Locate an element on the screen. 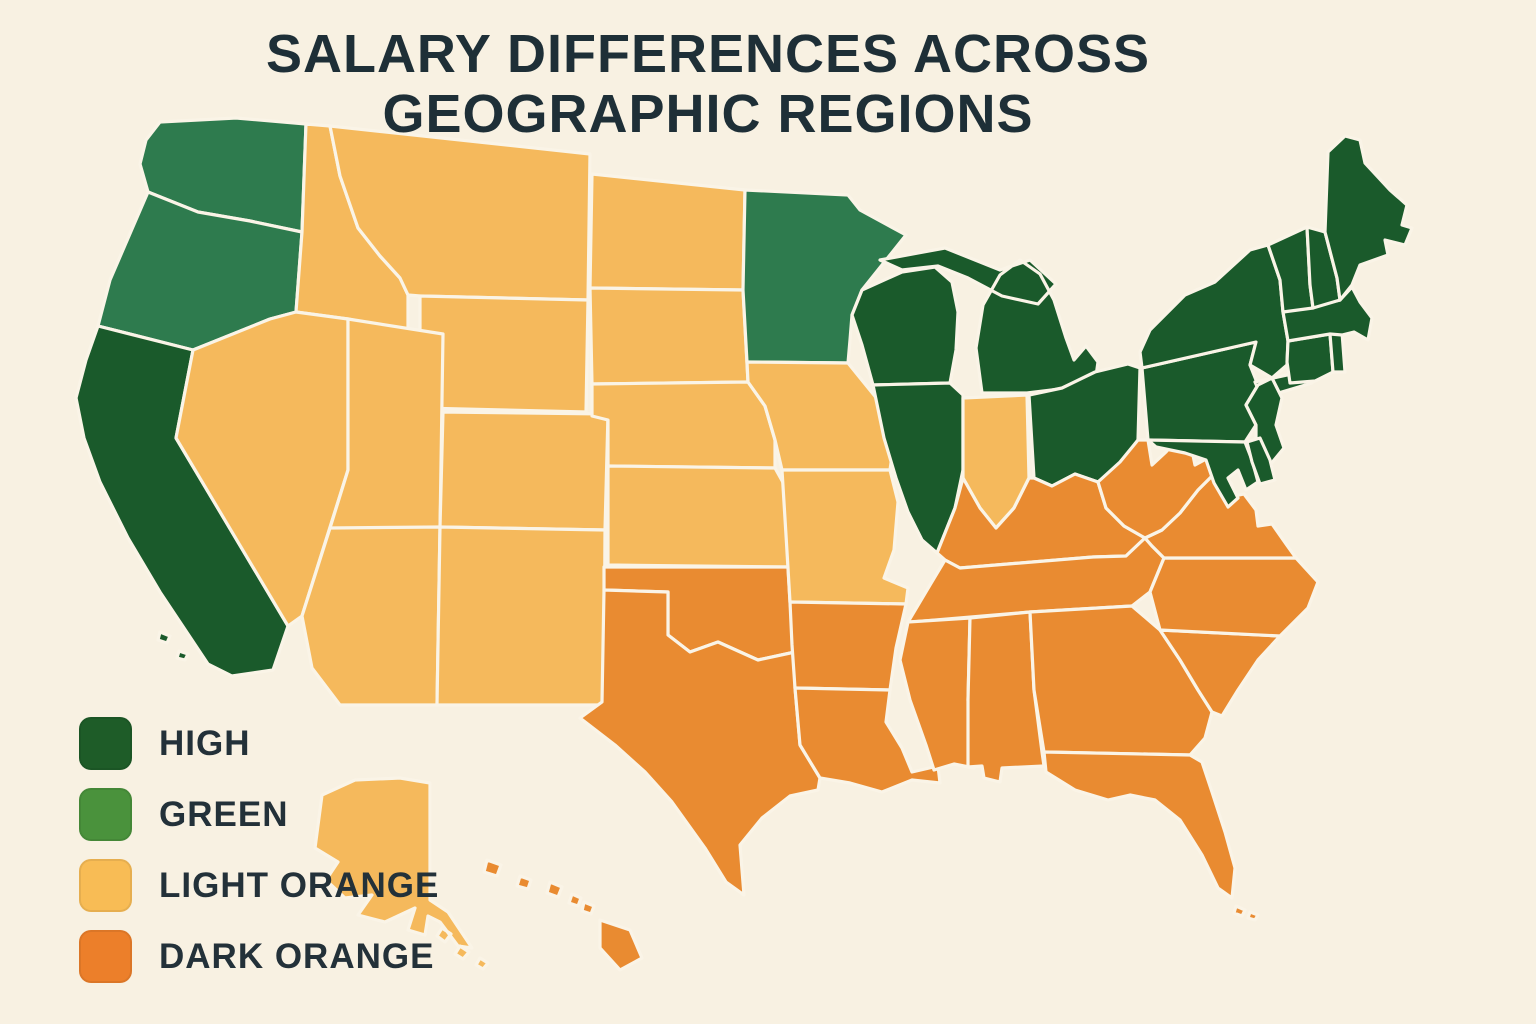 The width and height of the screenshot is (1536, 1024). state-south-carolina is located at coordinates (1220, 673).